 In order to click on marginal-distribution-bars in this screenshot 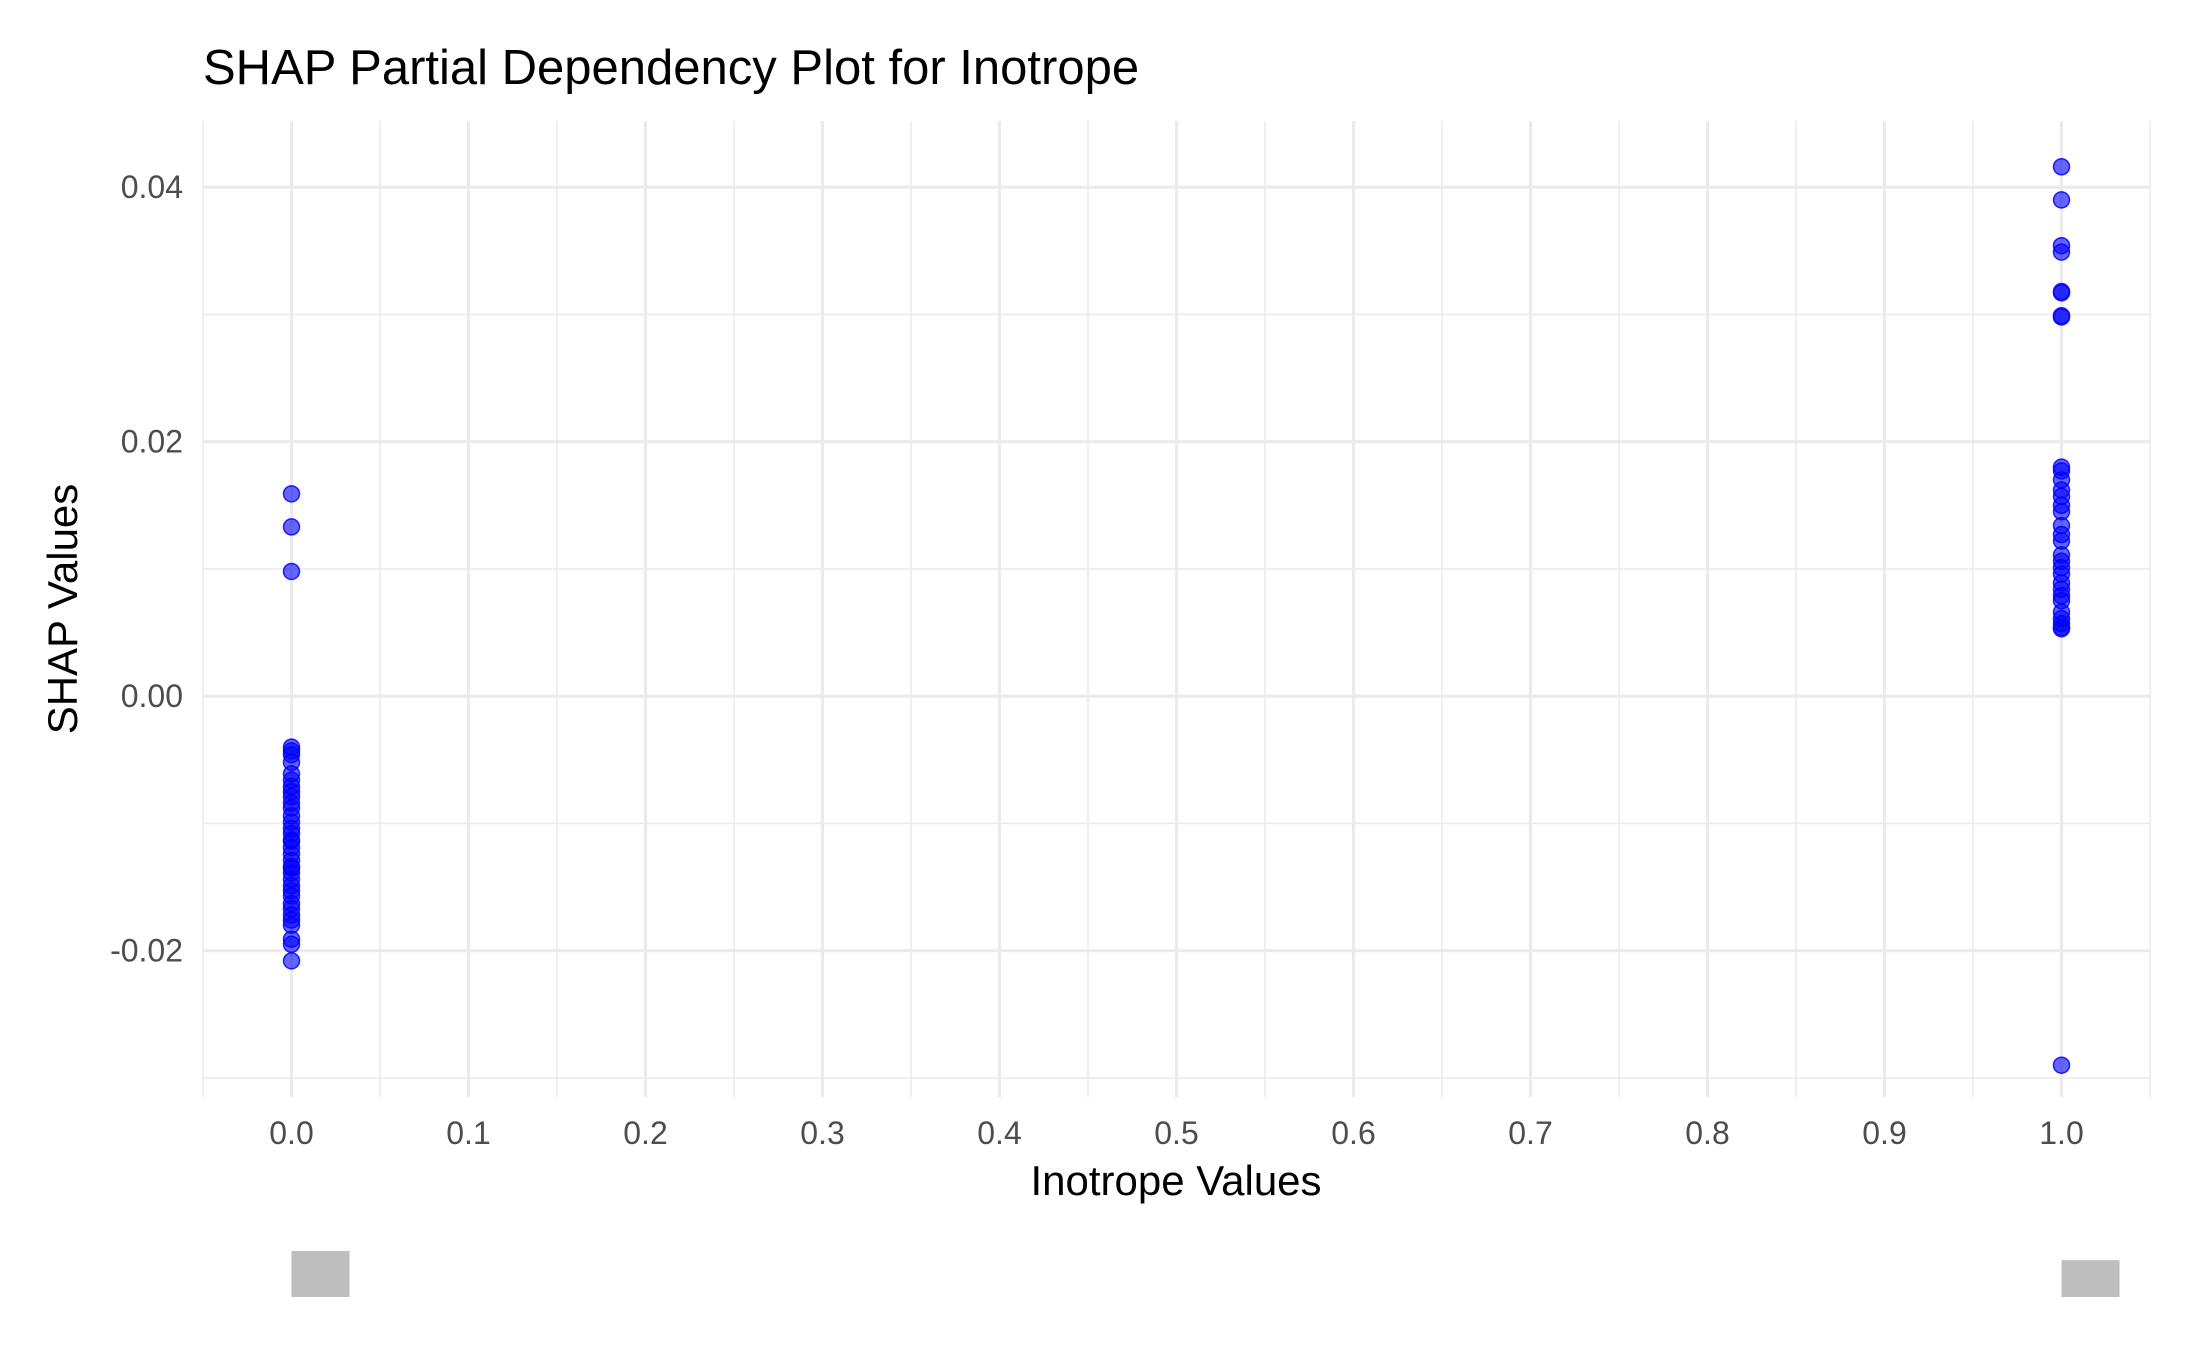, I will do `click(1205, 1274)`.